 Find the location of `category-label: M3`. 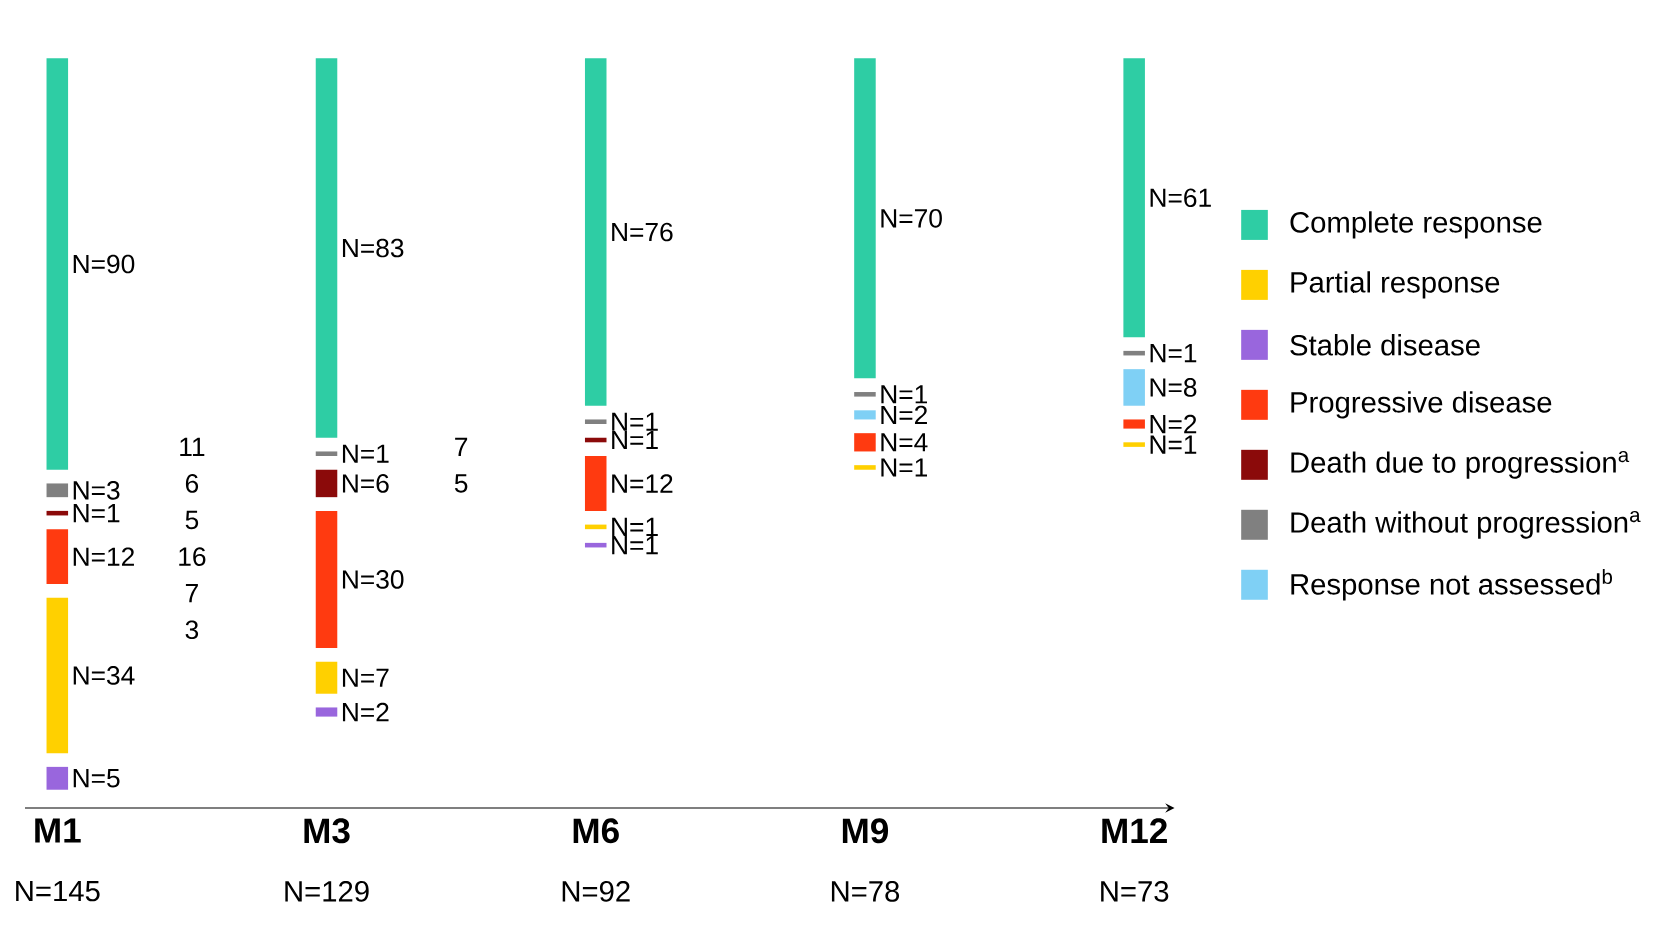

category-label: M3 is located at coordinates (327, 831).